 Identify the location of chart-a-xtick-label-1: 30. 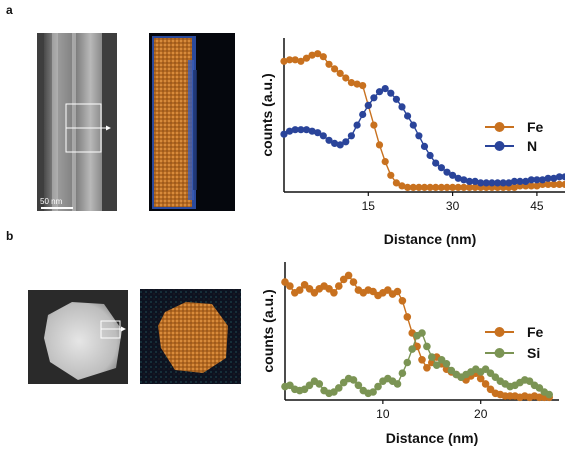
(453, 206).